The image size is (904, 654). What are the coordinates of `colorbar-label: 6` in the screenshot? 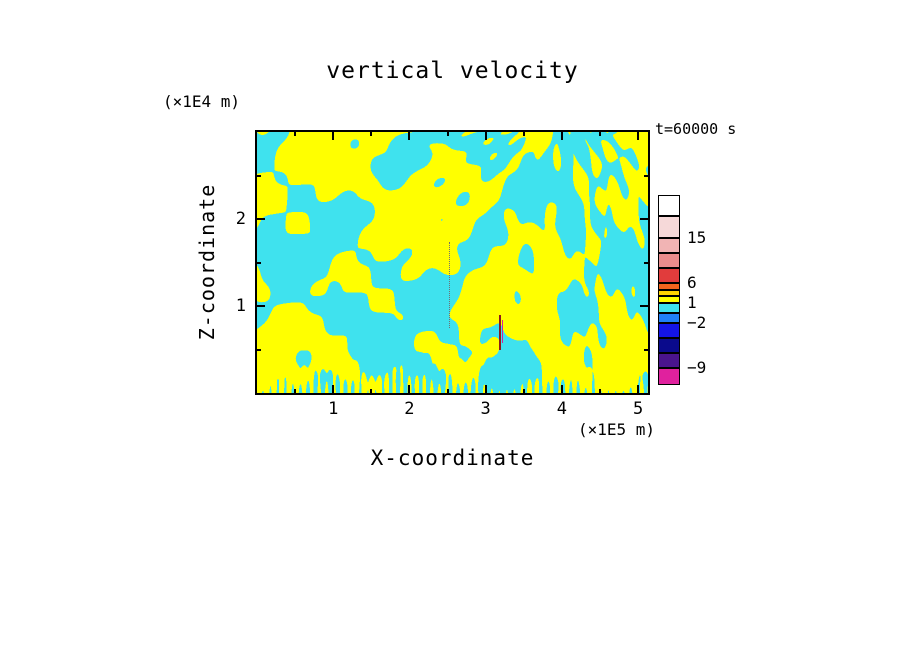 It's located at (692, 282).